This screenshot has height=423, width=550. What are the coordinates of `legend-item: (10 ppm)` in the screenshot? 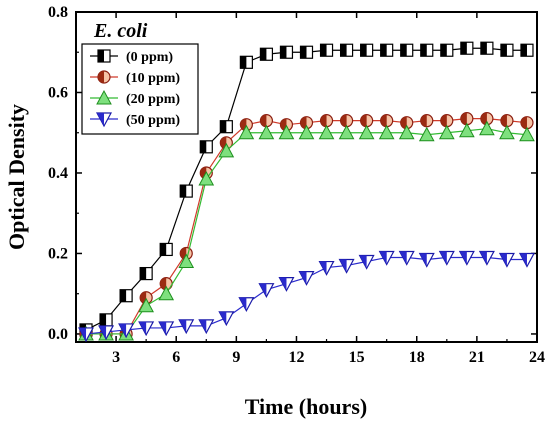 It's located at (135, 78).